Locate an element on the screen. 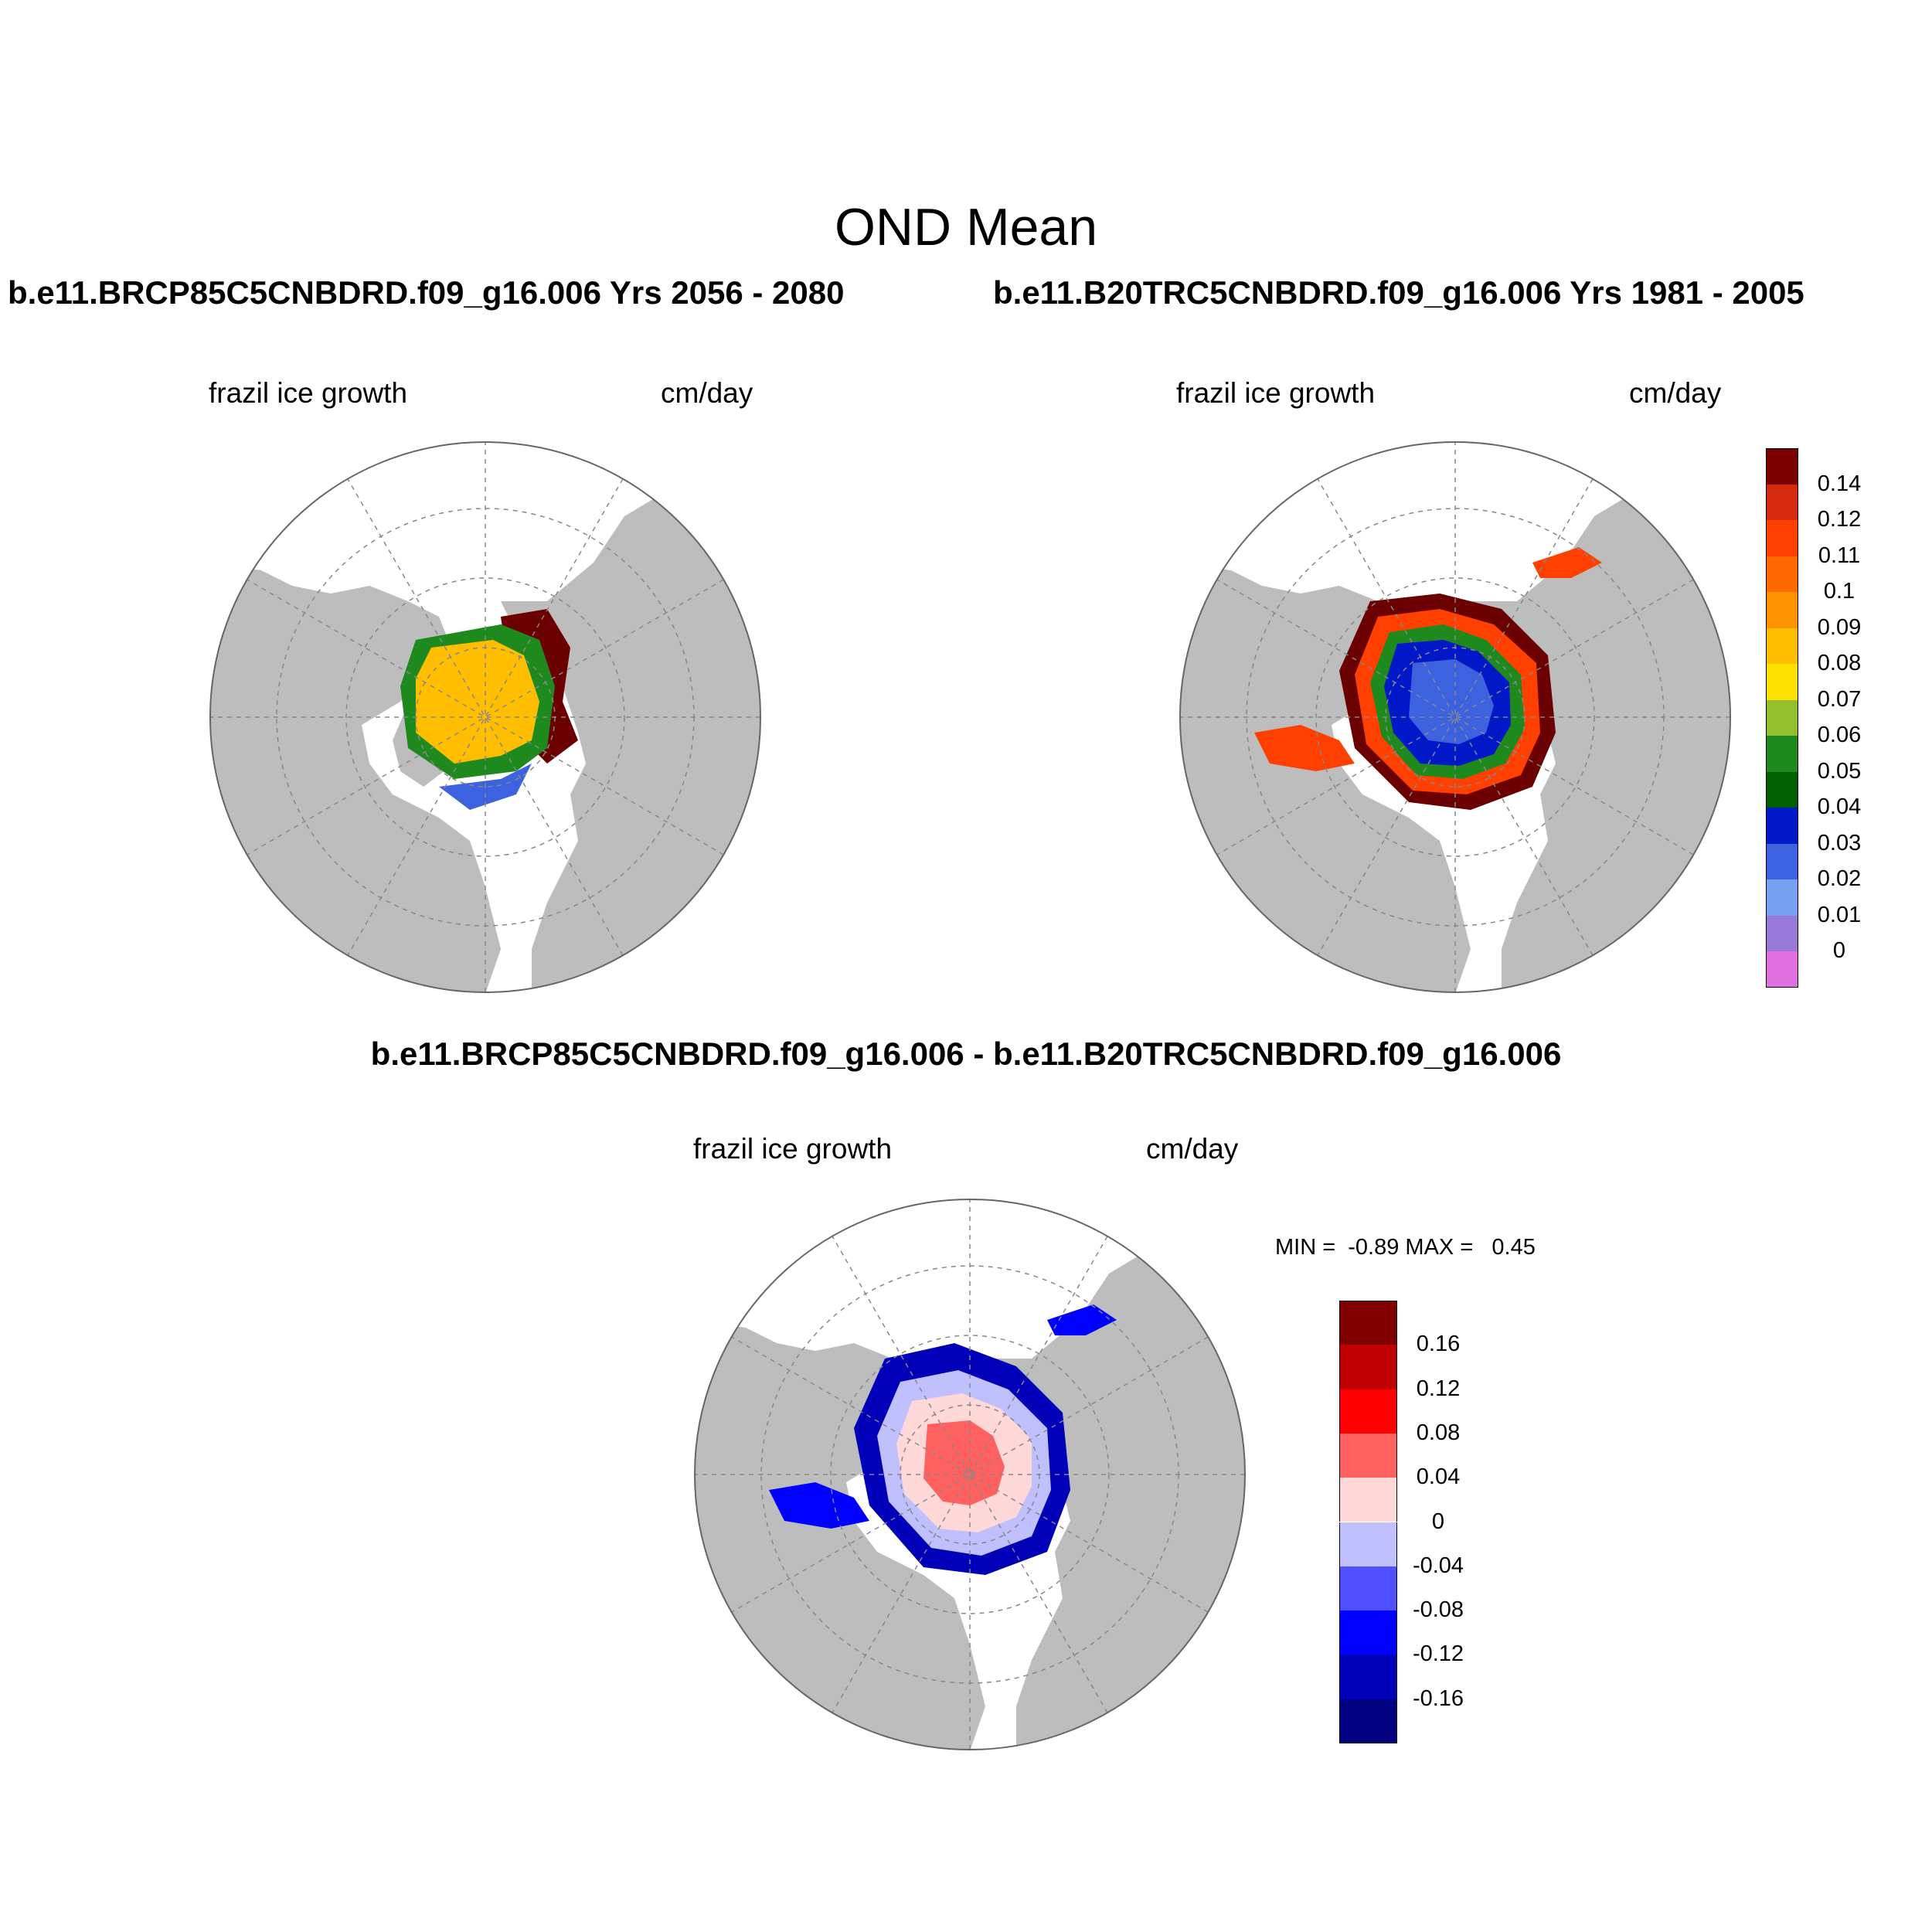 The image size is (1932, 1932). panel-variable-top-right: frazil ice growth is located at coordinates (1276, 393).